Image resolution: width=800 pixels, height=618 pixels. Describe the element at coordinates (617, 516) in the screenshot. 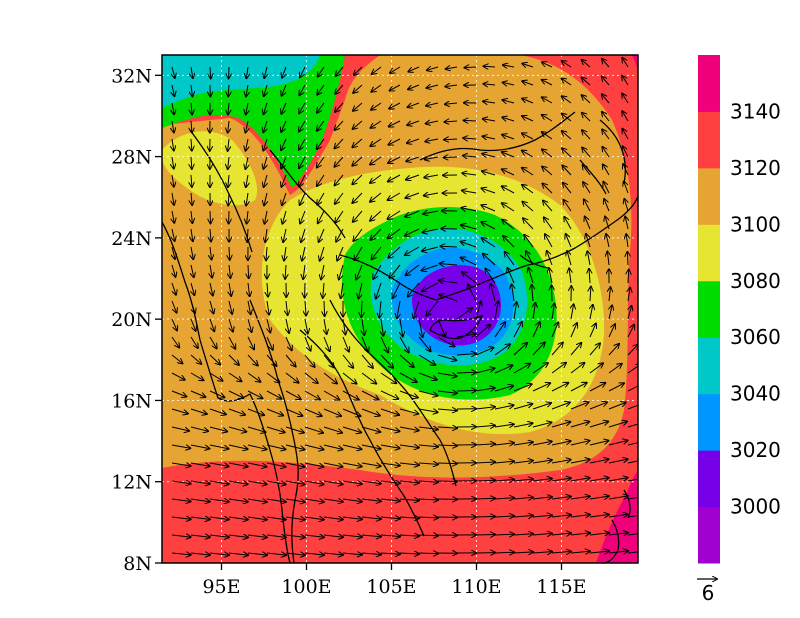

I see `band-se-magenta` at that location.